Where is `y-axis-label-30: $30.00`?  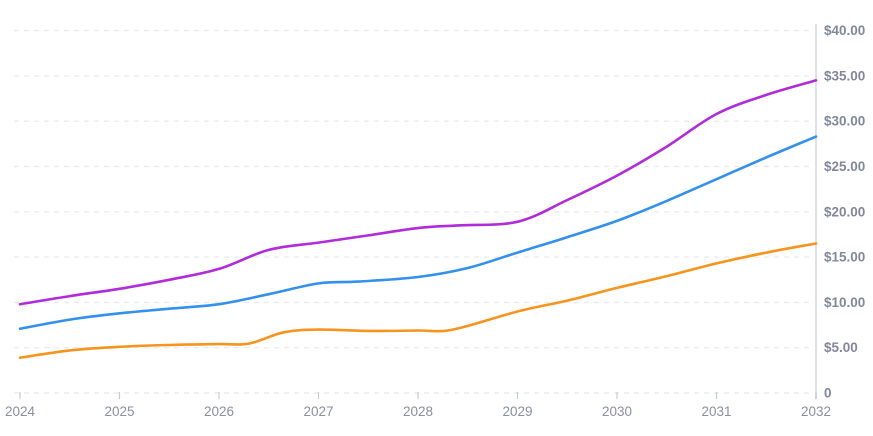
y-axis-label-30: $30.00 is located at coordinates (844, 121).